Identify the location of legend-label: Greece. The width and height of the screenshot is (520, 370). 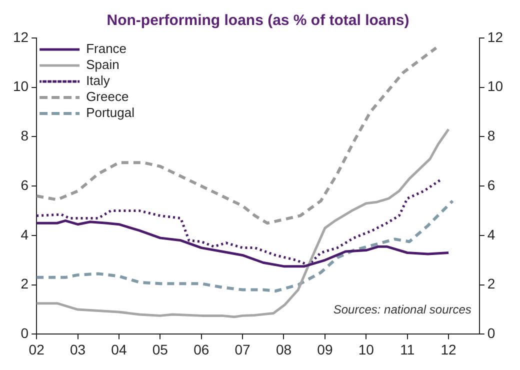
(107, 96).